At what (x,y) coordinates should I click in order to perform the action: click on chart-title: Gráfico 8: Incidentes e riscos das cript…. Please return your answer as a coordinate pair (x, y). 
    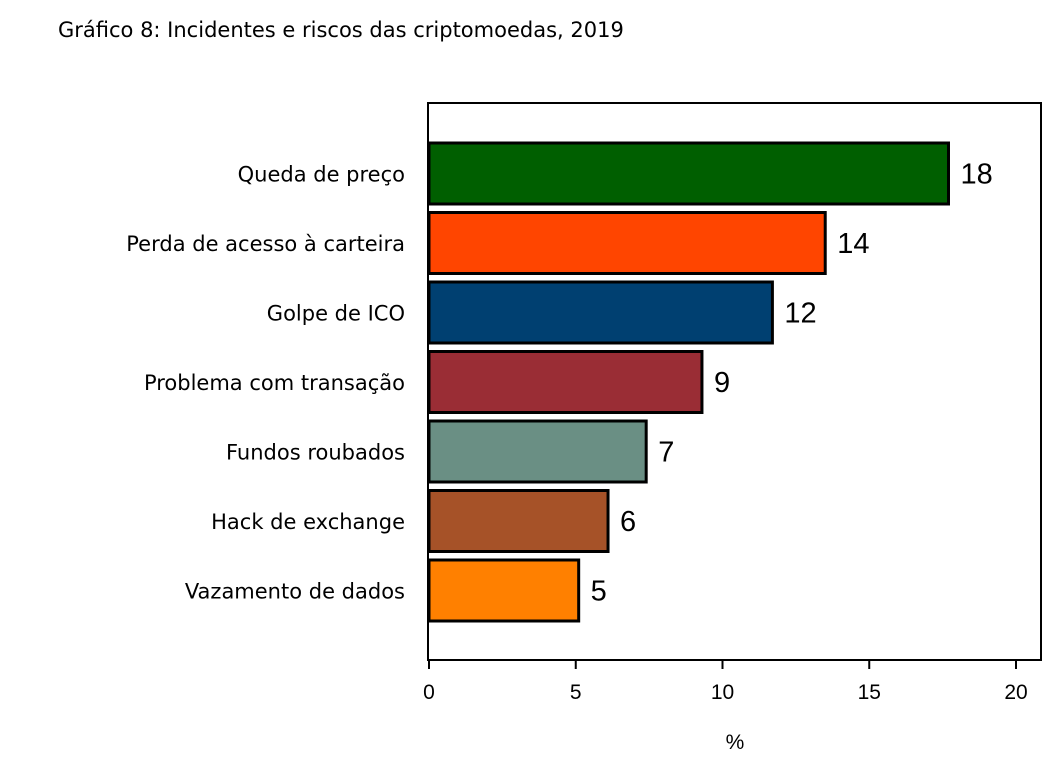
    Looking at the image, I should click on (341, 30).